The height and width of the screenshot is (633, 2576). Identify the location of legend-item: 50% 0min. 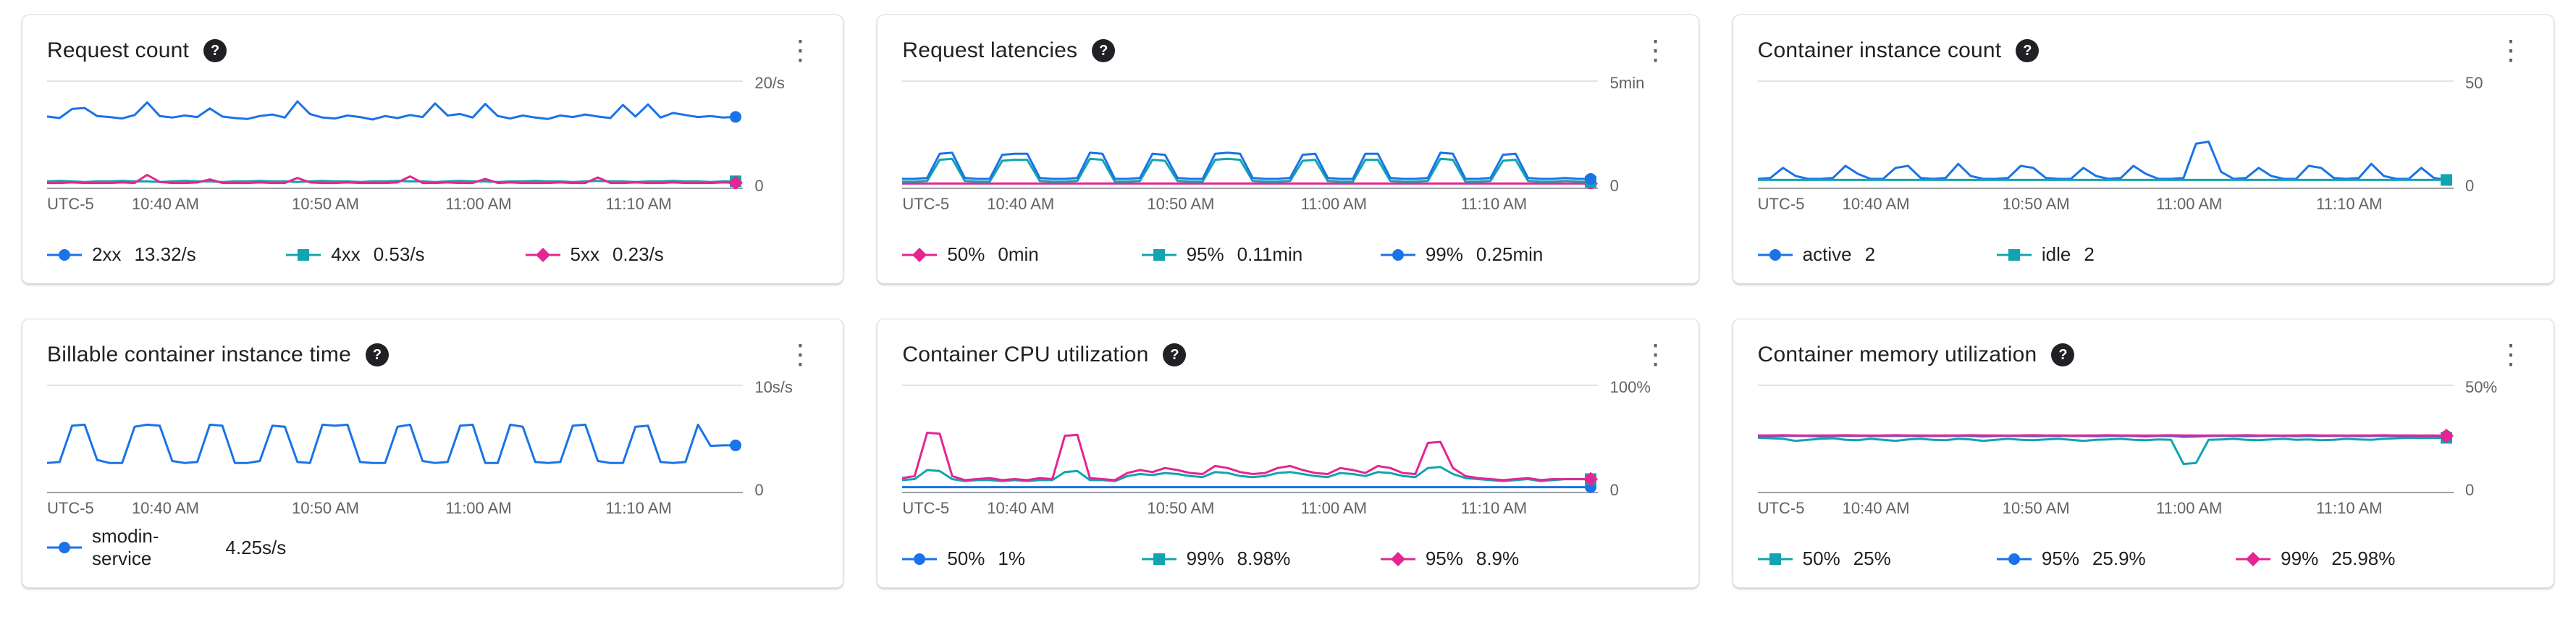
(1021, 255).